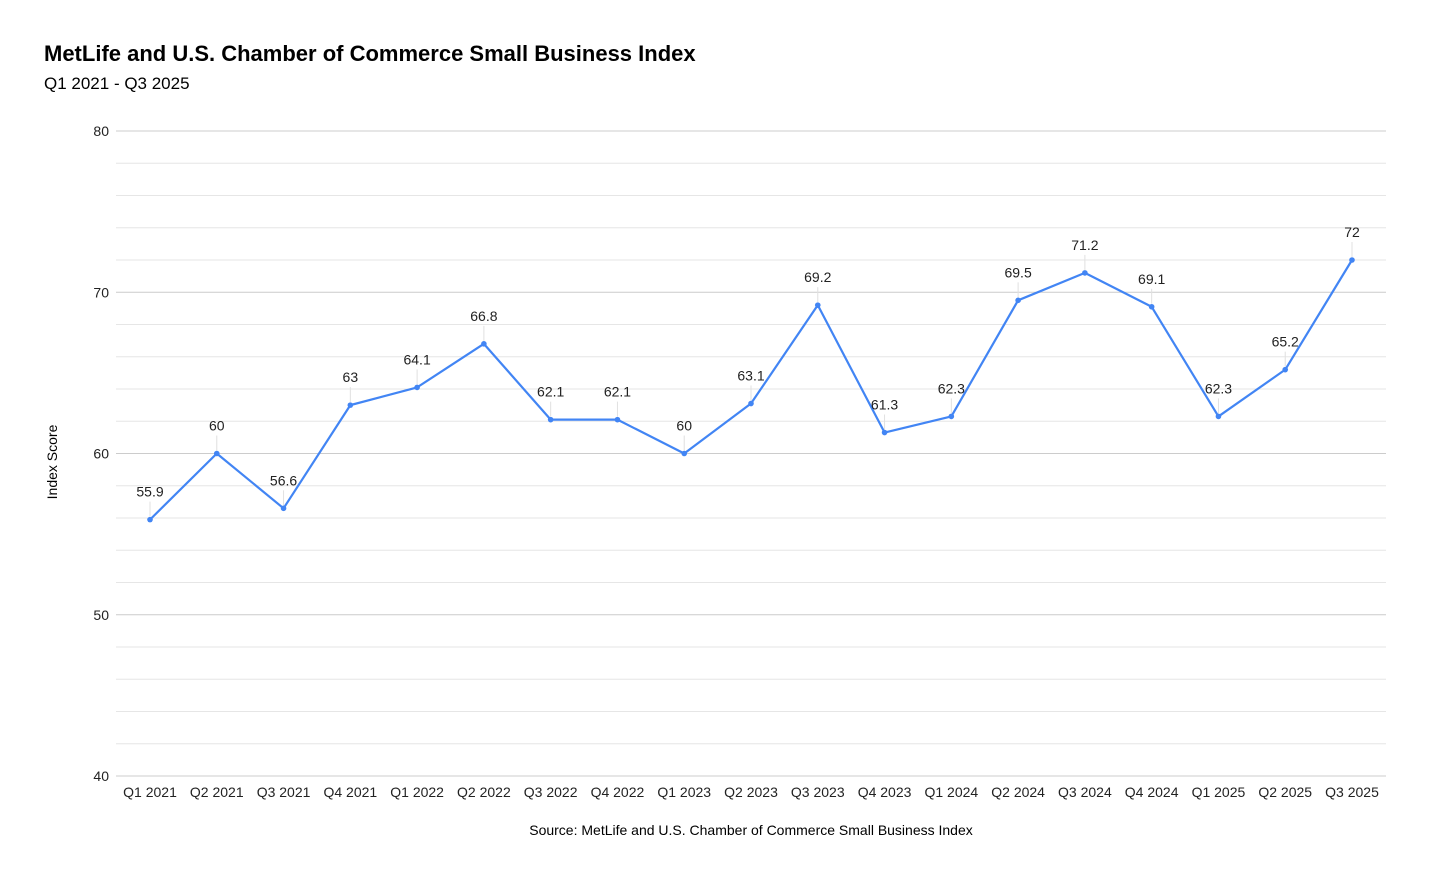 The image size is (1430, 883). I want to click on y-tick-label: 70, so click(101, 292).